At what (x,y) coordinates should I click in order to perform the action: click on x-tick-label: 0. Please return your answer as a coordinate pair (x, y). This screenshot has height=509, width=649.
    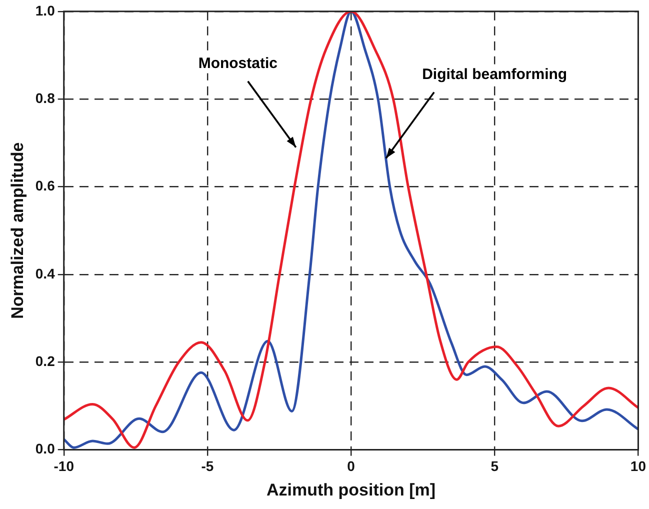
    Looking at the image, I should click on (351, 466).